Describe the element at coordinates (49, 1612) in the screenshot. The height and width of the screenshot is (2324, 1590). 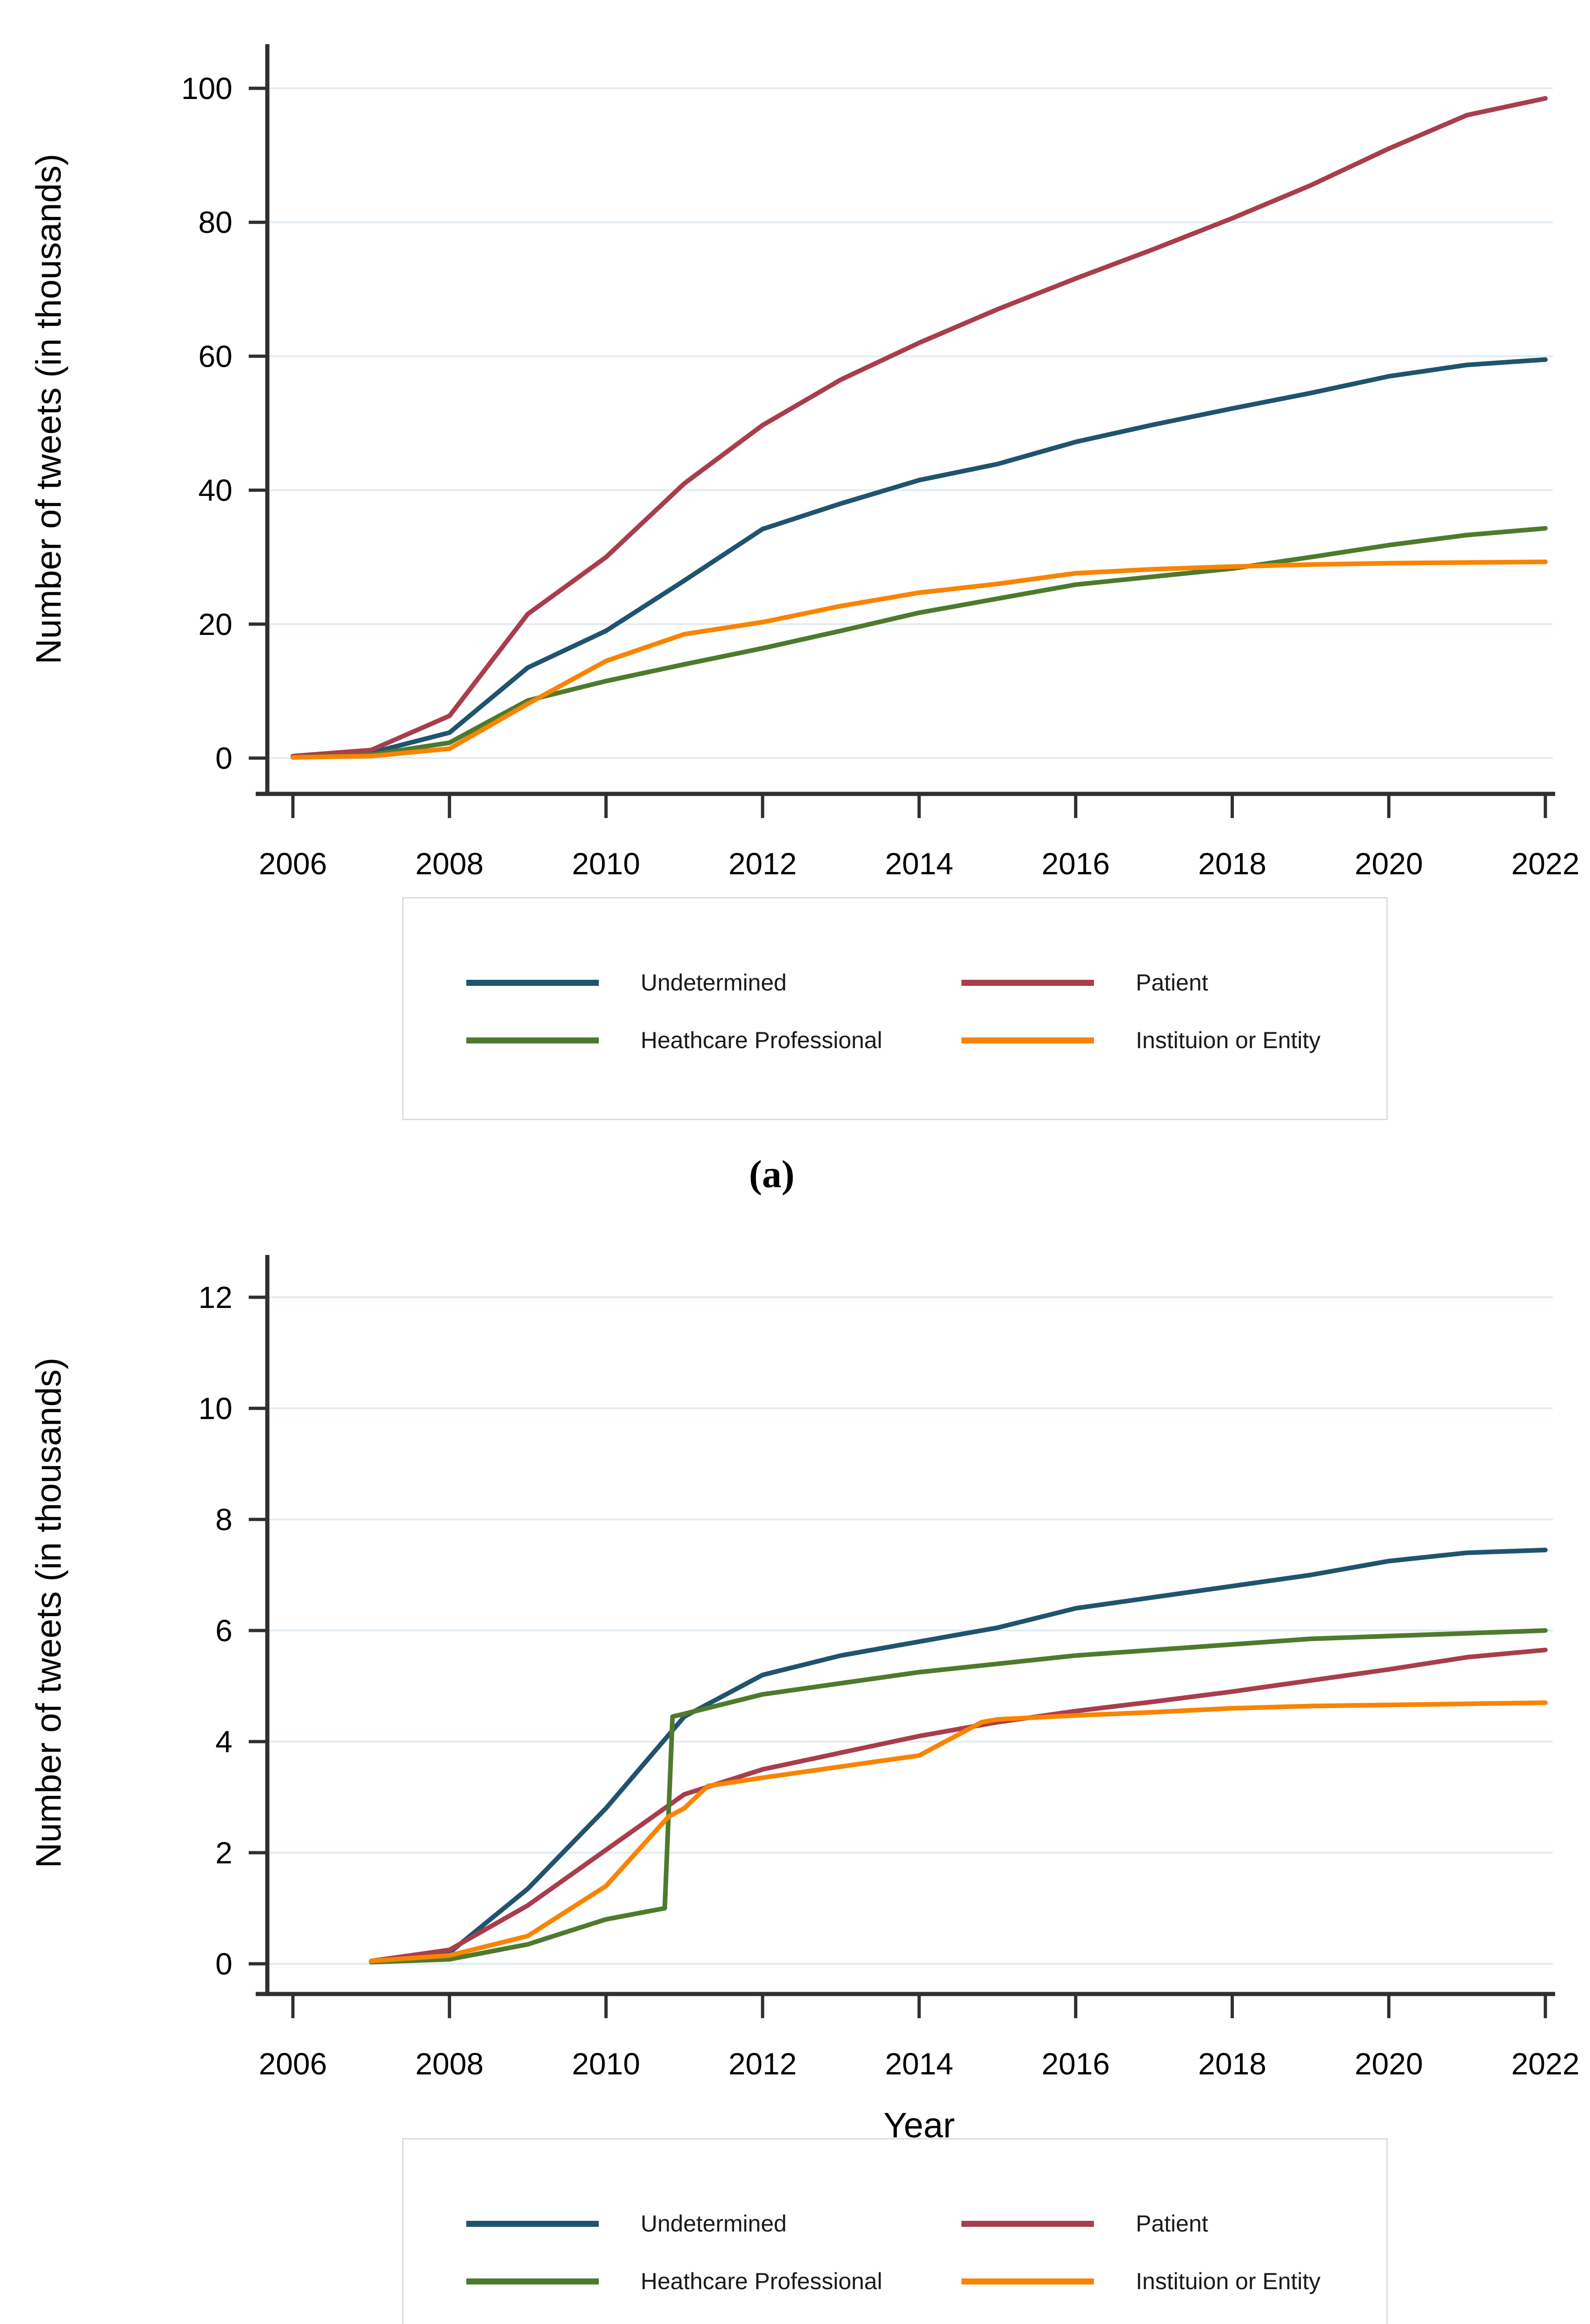
I see `y-axis-title-chart-b: Number of tweets (in thousands)` at that location.